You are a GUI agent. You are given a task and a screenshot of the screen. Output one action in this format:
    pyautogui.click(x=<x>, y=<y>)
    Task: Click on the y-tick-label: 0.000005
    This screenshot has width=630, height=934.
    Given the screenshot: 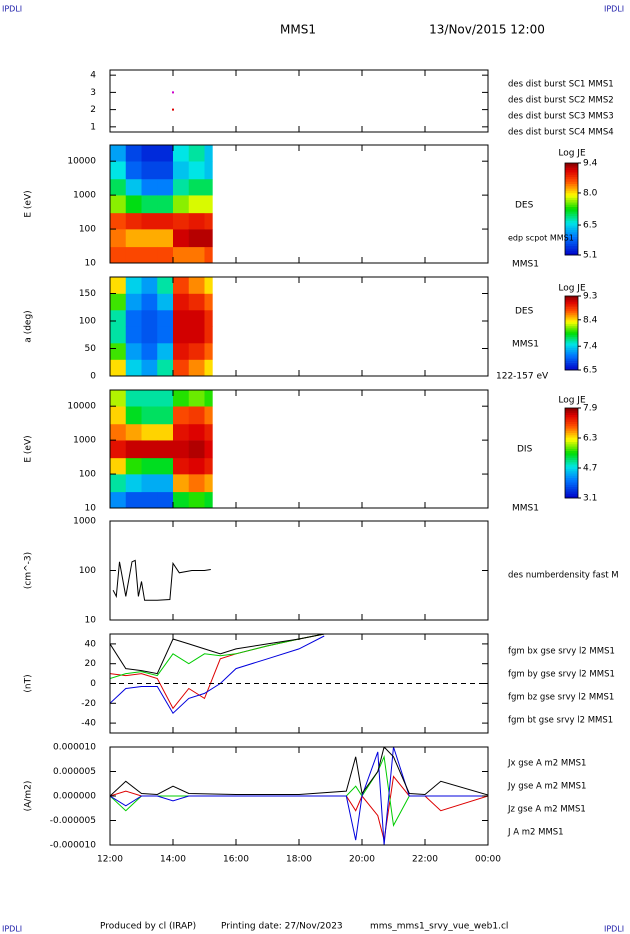 What is the action you would take?
    pyautogui.click(x=74, y=772)
    